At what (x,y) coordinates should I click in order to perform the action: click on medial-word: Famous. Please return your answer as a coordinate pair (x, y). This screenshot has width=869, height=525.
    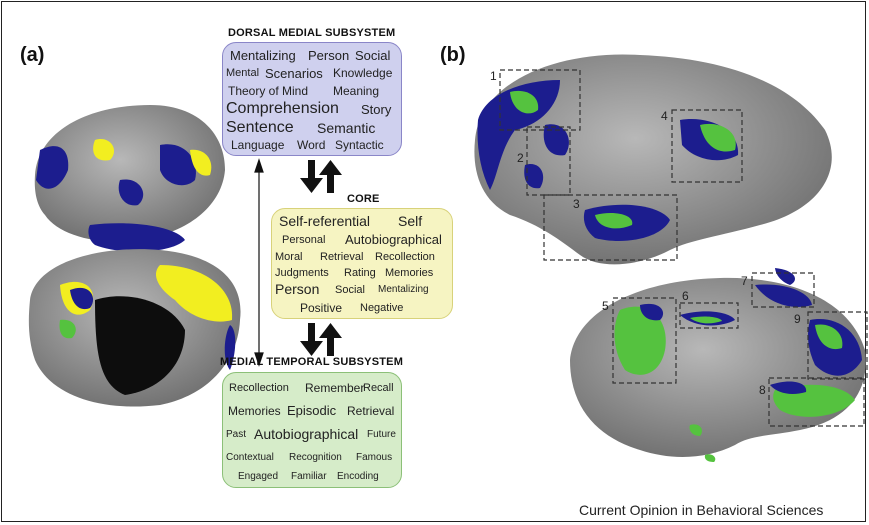
    Looking at the image, I should click on (374, 457).